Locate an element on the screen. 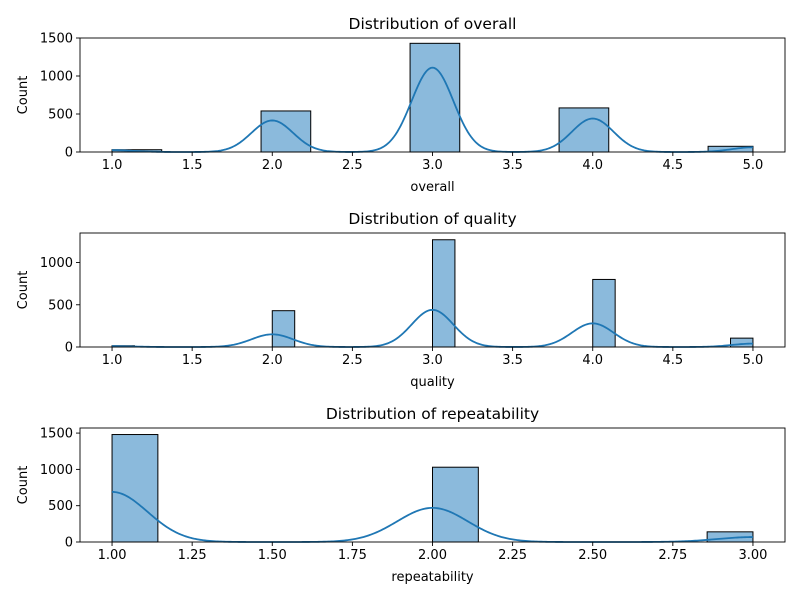 Image resolution: width=800 pixels, height=600 pixels. x-tick-label: 3.00 is located at coordinates (752, 555).